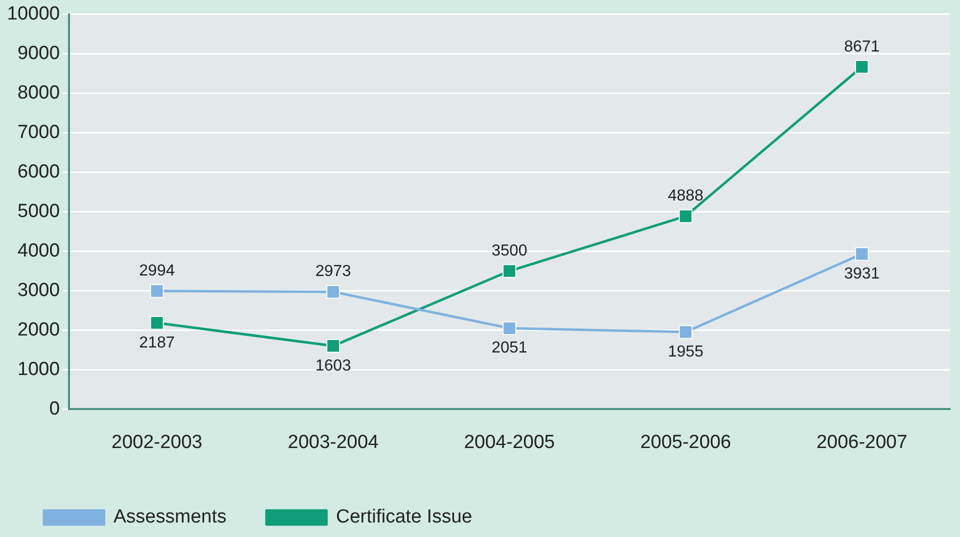  I want to click on data-label: 3931, so click(862, 273).